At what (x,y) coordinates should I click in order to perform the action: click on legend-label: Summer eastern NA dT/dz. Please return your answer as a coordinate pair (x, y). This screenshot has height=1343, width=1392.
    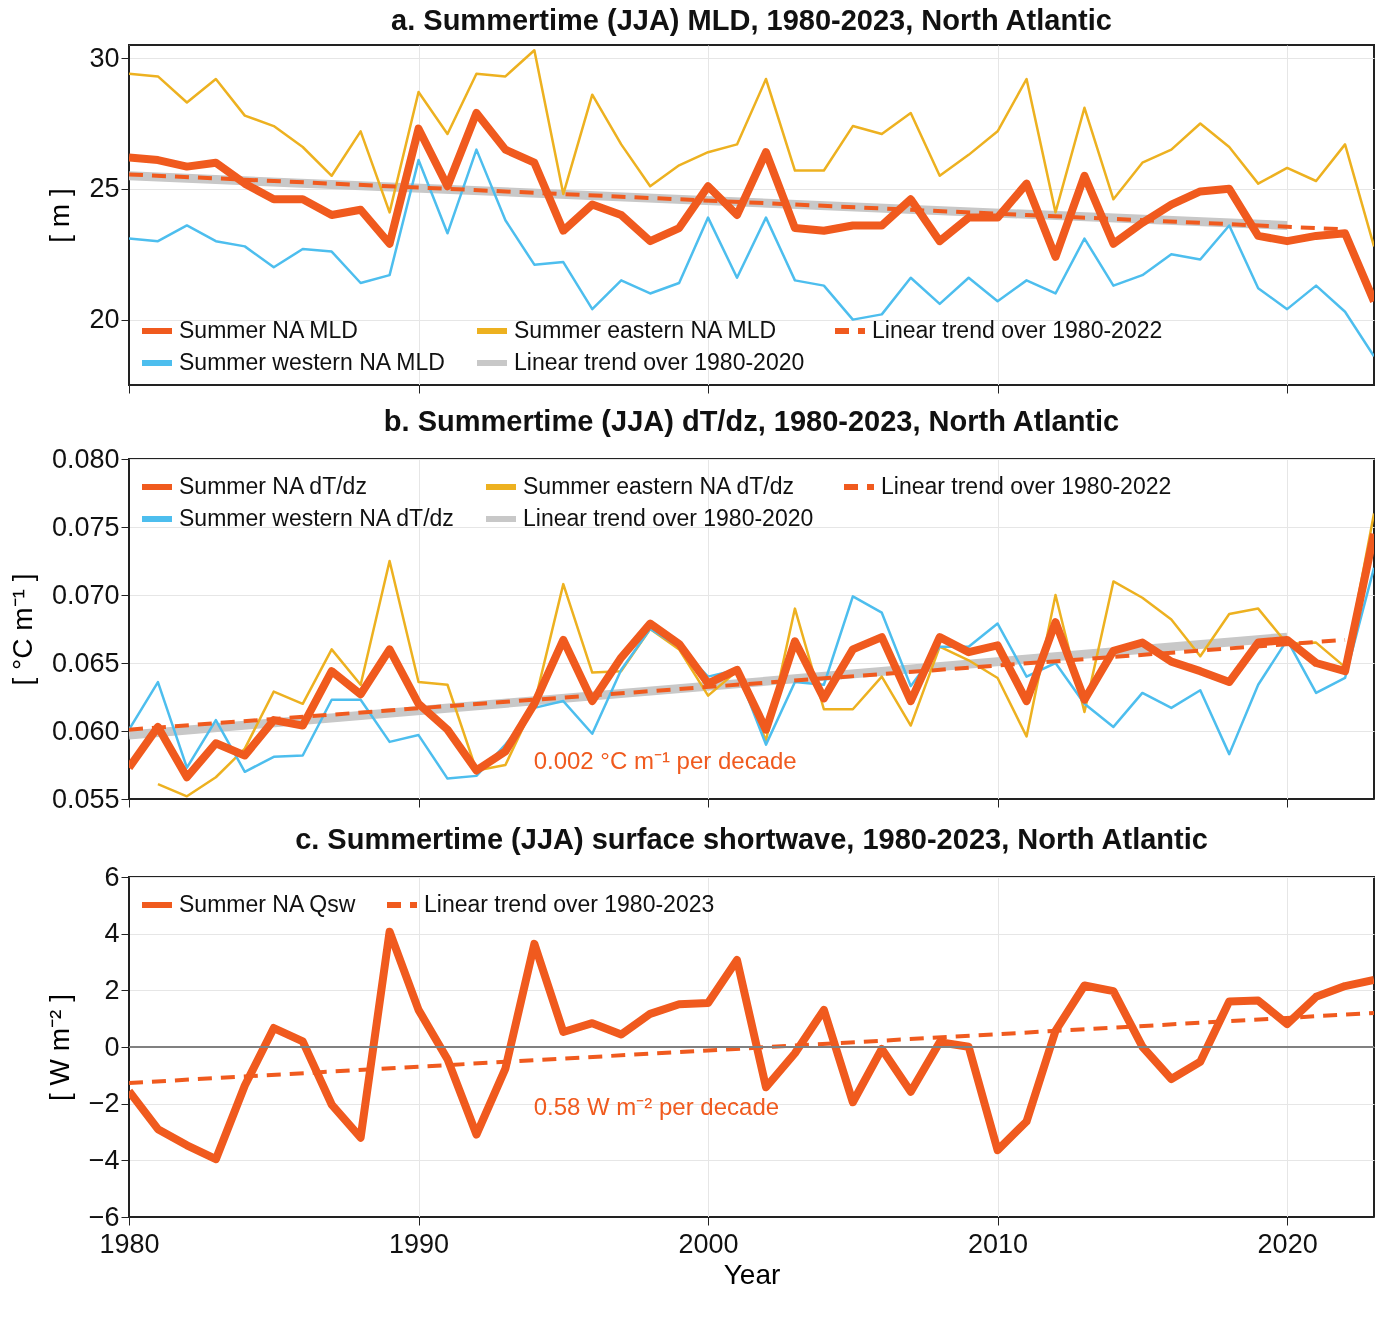
    Looking at the image, I should click on (658, 486).